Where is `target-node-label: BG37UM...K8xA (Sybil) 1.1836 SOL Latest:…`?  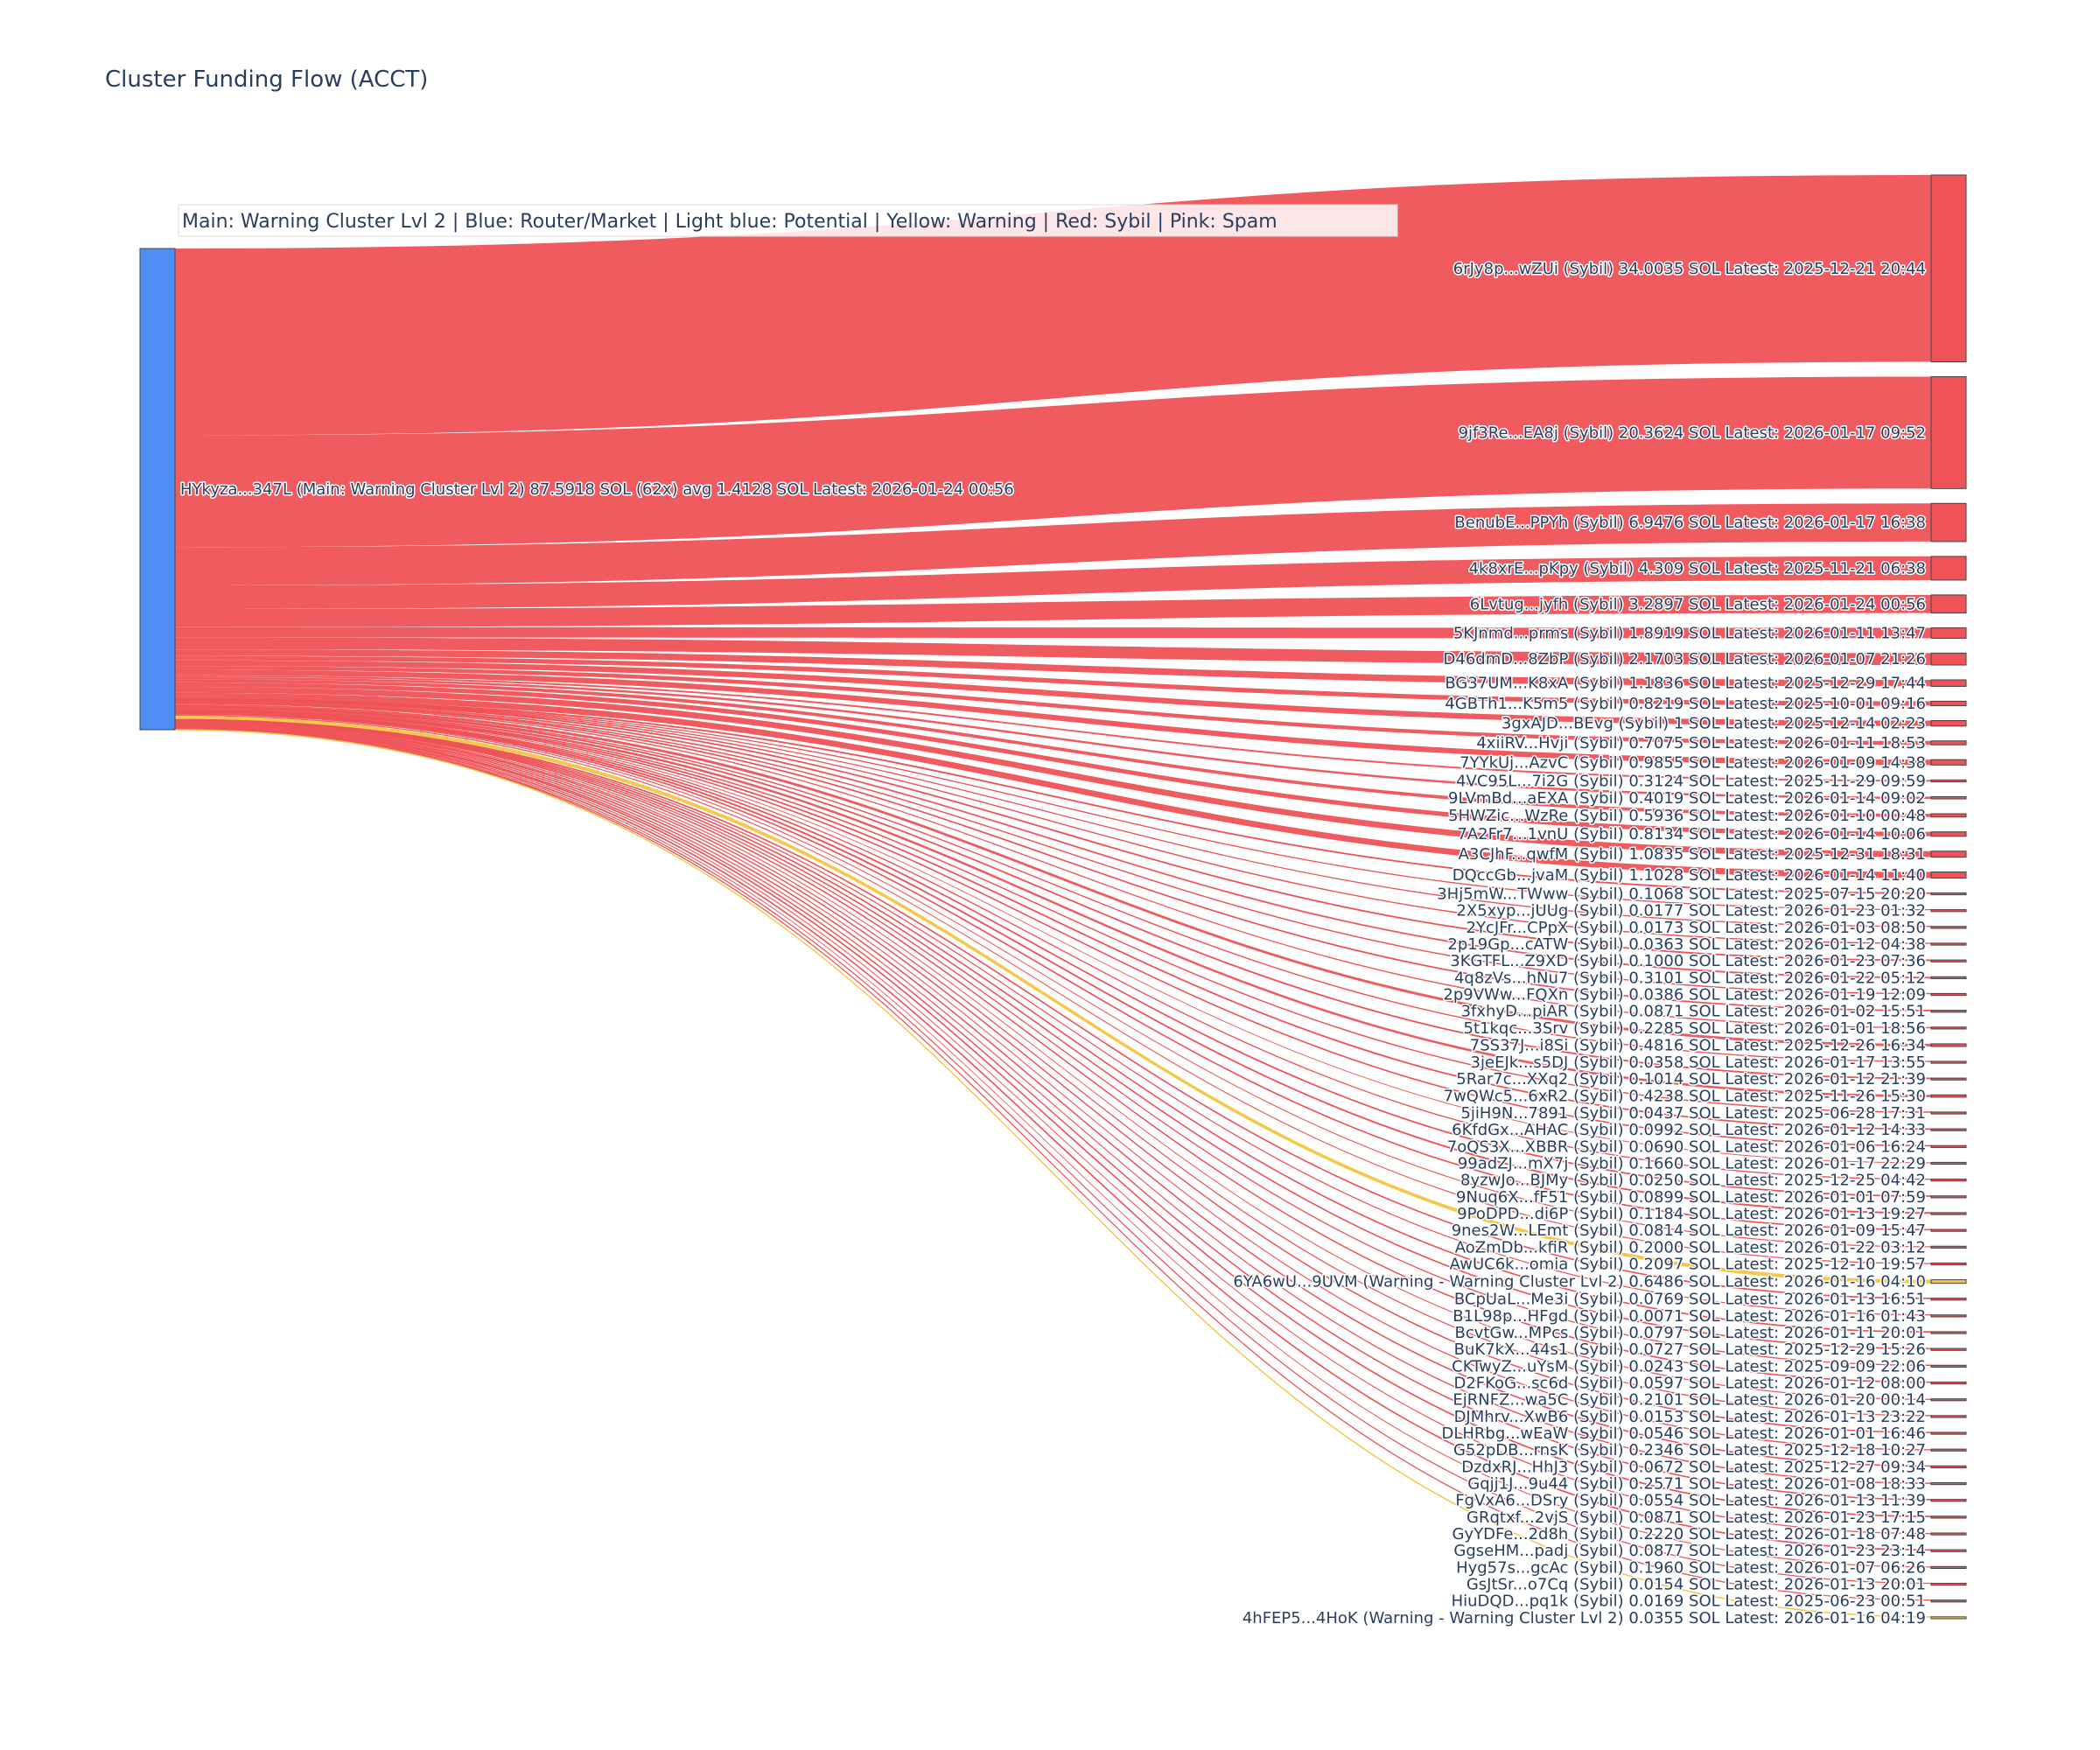 target-node-label: BG37UM...K8xA (Sybil) 1.1836 SOL Latest:… is located at coordinates (1685, 684).